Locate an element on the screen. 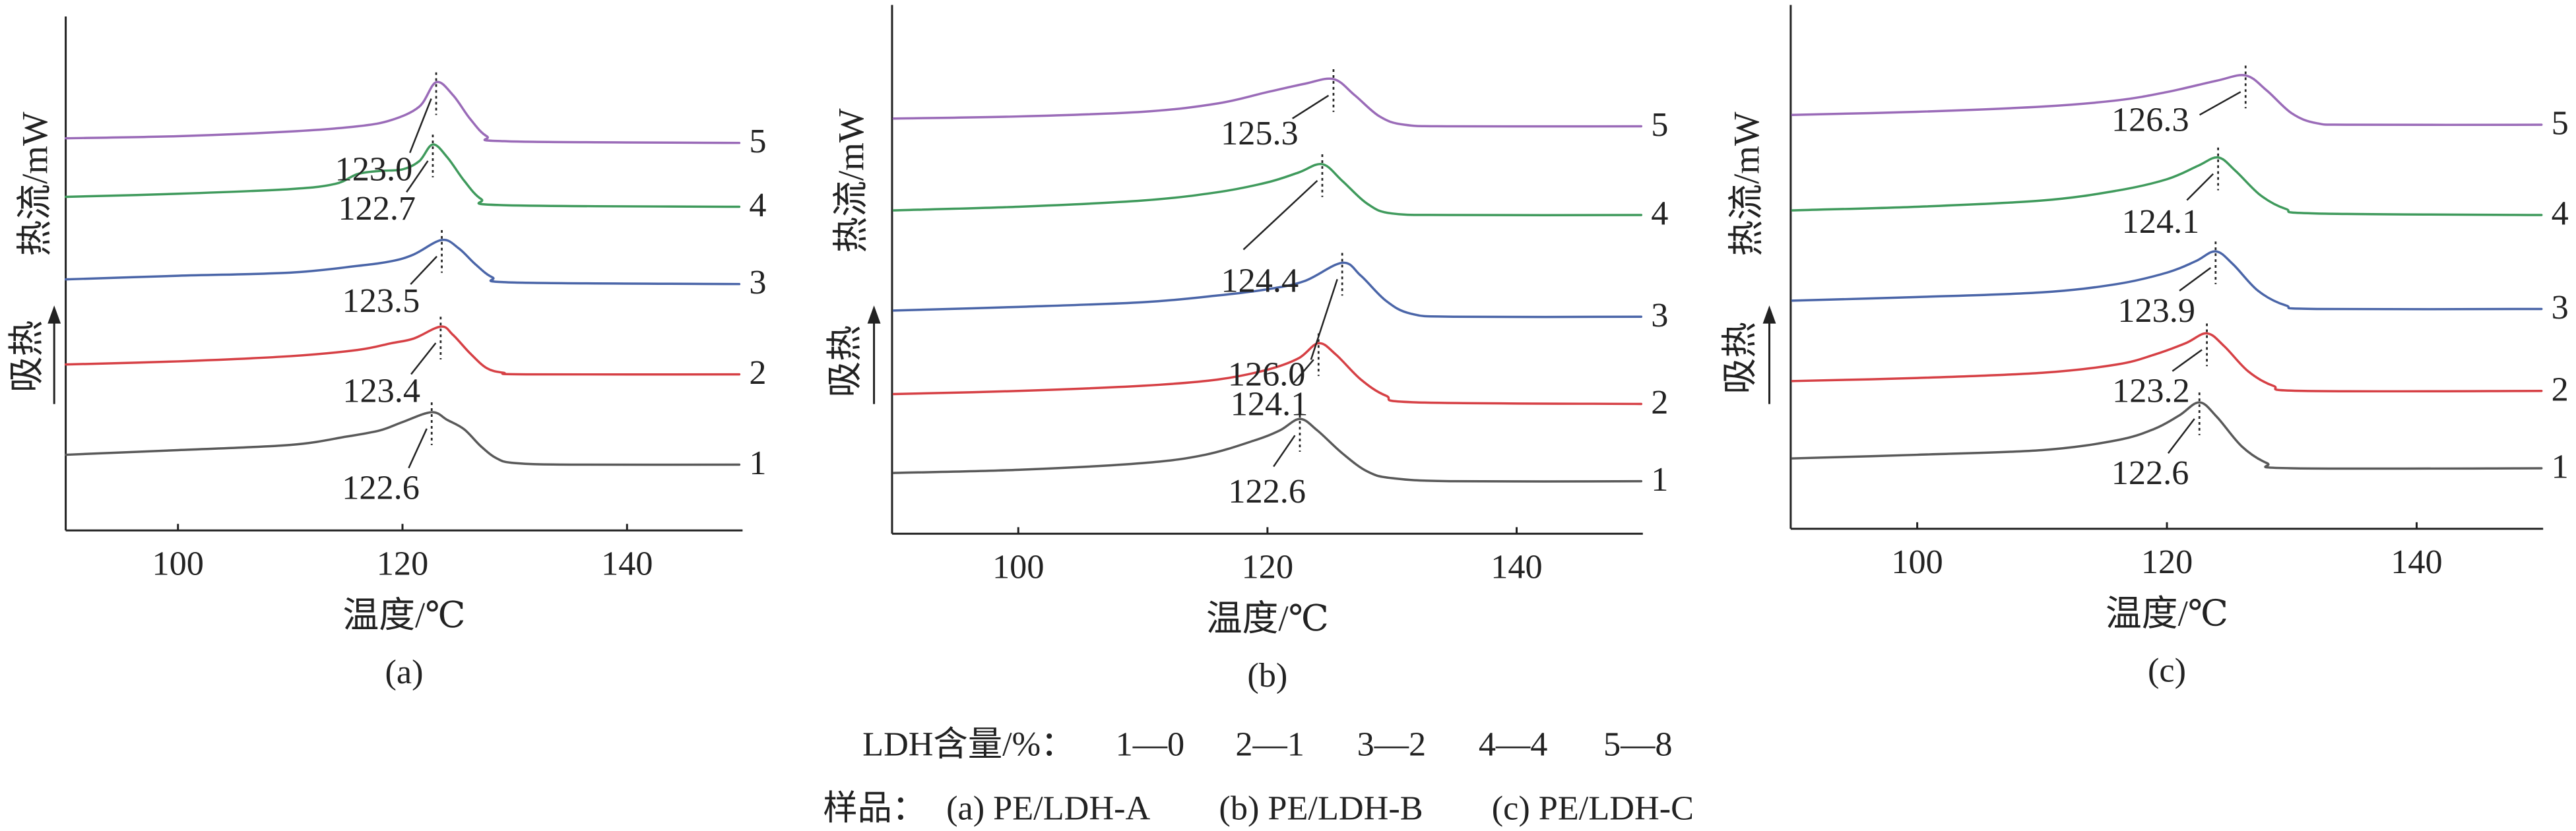 The height and width of the screenshot is (831, 2576). peak-label: 122.7 is located at coordinates (377, 208).